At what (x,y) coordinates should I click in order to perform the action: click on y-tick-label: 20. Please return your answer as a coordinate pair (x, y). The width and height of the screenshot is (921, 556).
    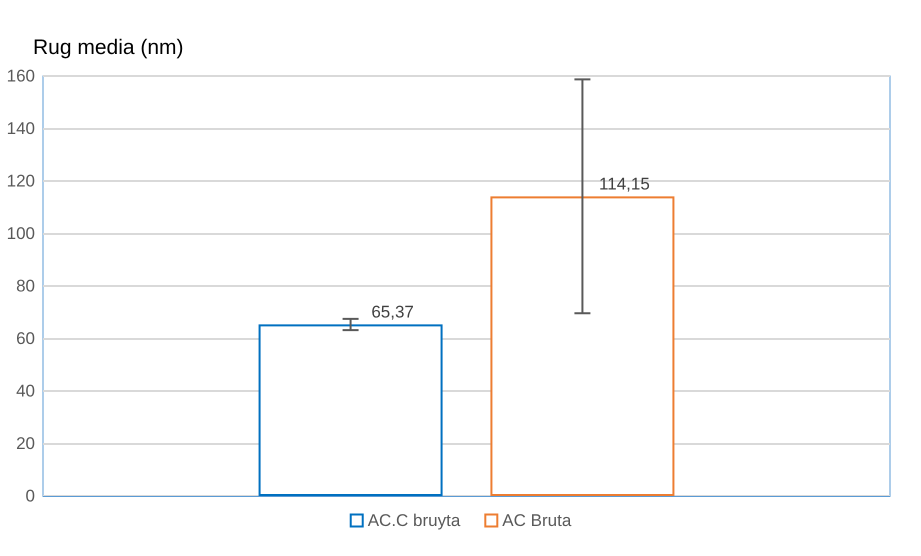
    Looking at the image, I should click on (25, 443).